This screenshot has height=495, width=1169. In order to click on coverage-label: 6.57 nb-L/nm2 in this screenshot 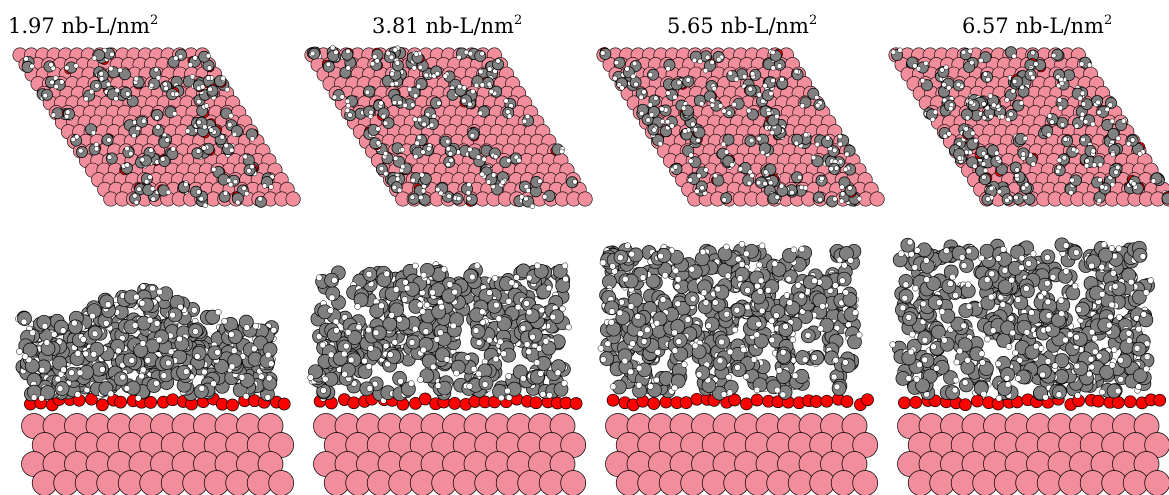, I will do `click(1037, 26)`.